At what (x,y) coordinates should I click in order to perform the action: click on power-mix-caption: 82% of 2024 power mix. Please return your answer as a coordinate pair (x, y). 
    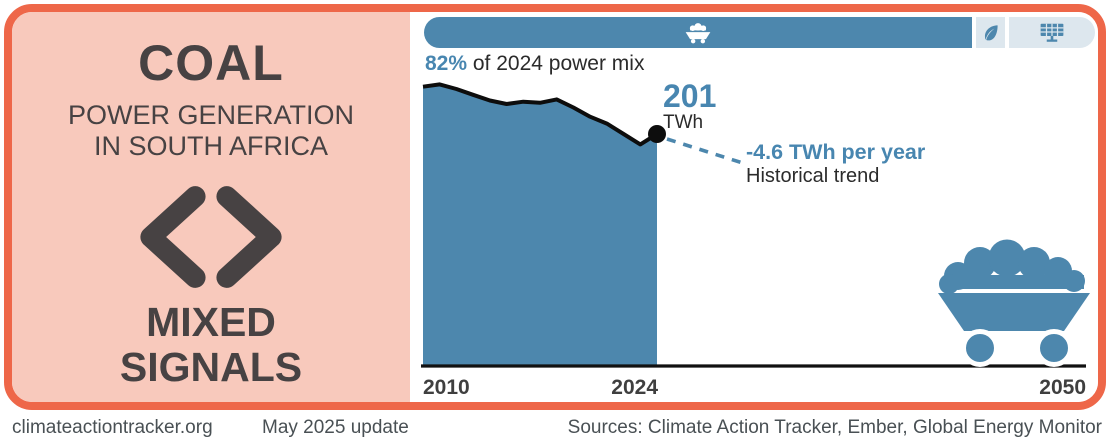
    Looking at the image, I should click on (534, 64).